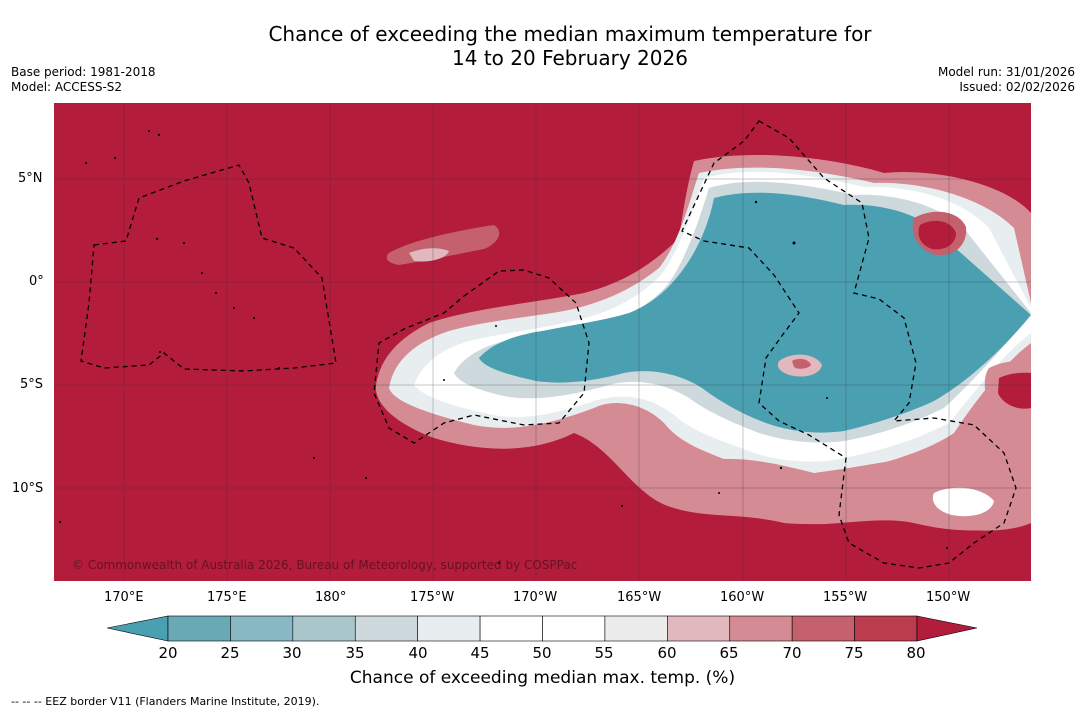 This screenshot has height=713, width=1085. What do you see at coordinates (1014, 390) in the screenshot?
I see `contour-80-hole-east` at bounding box center [1014, 390].